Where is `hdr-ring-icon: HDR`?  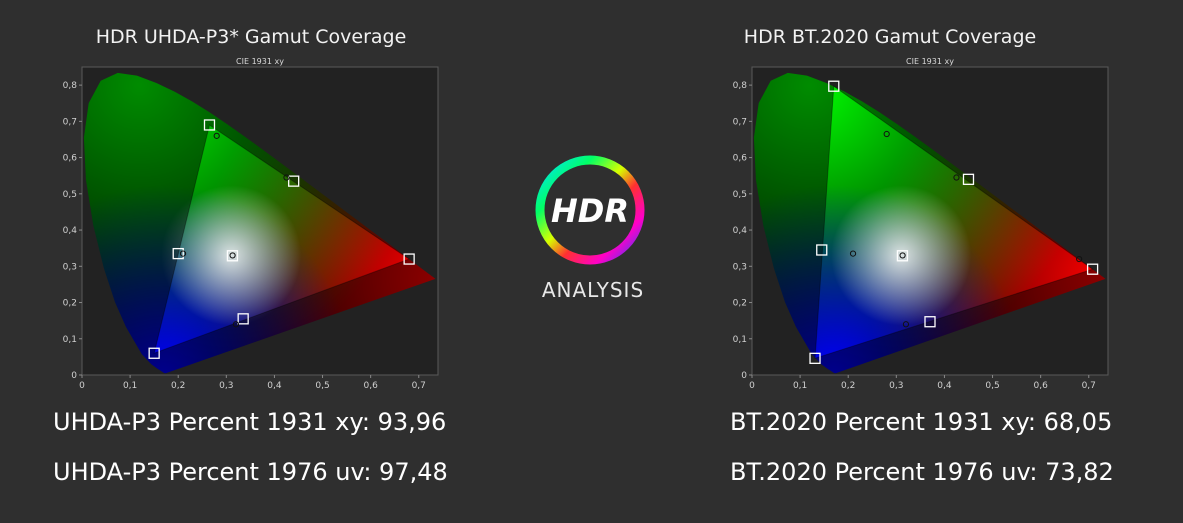
hdr-ring-icon: HDR is located at coordinates (590, 210).